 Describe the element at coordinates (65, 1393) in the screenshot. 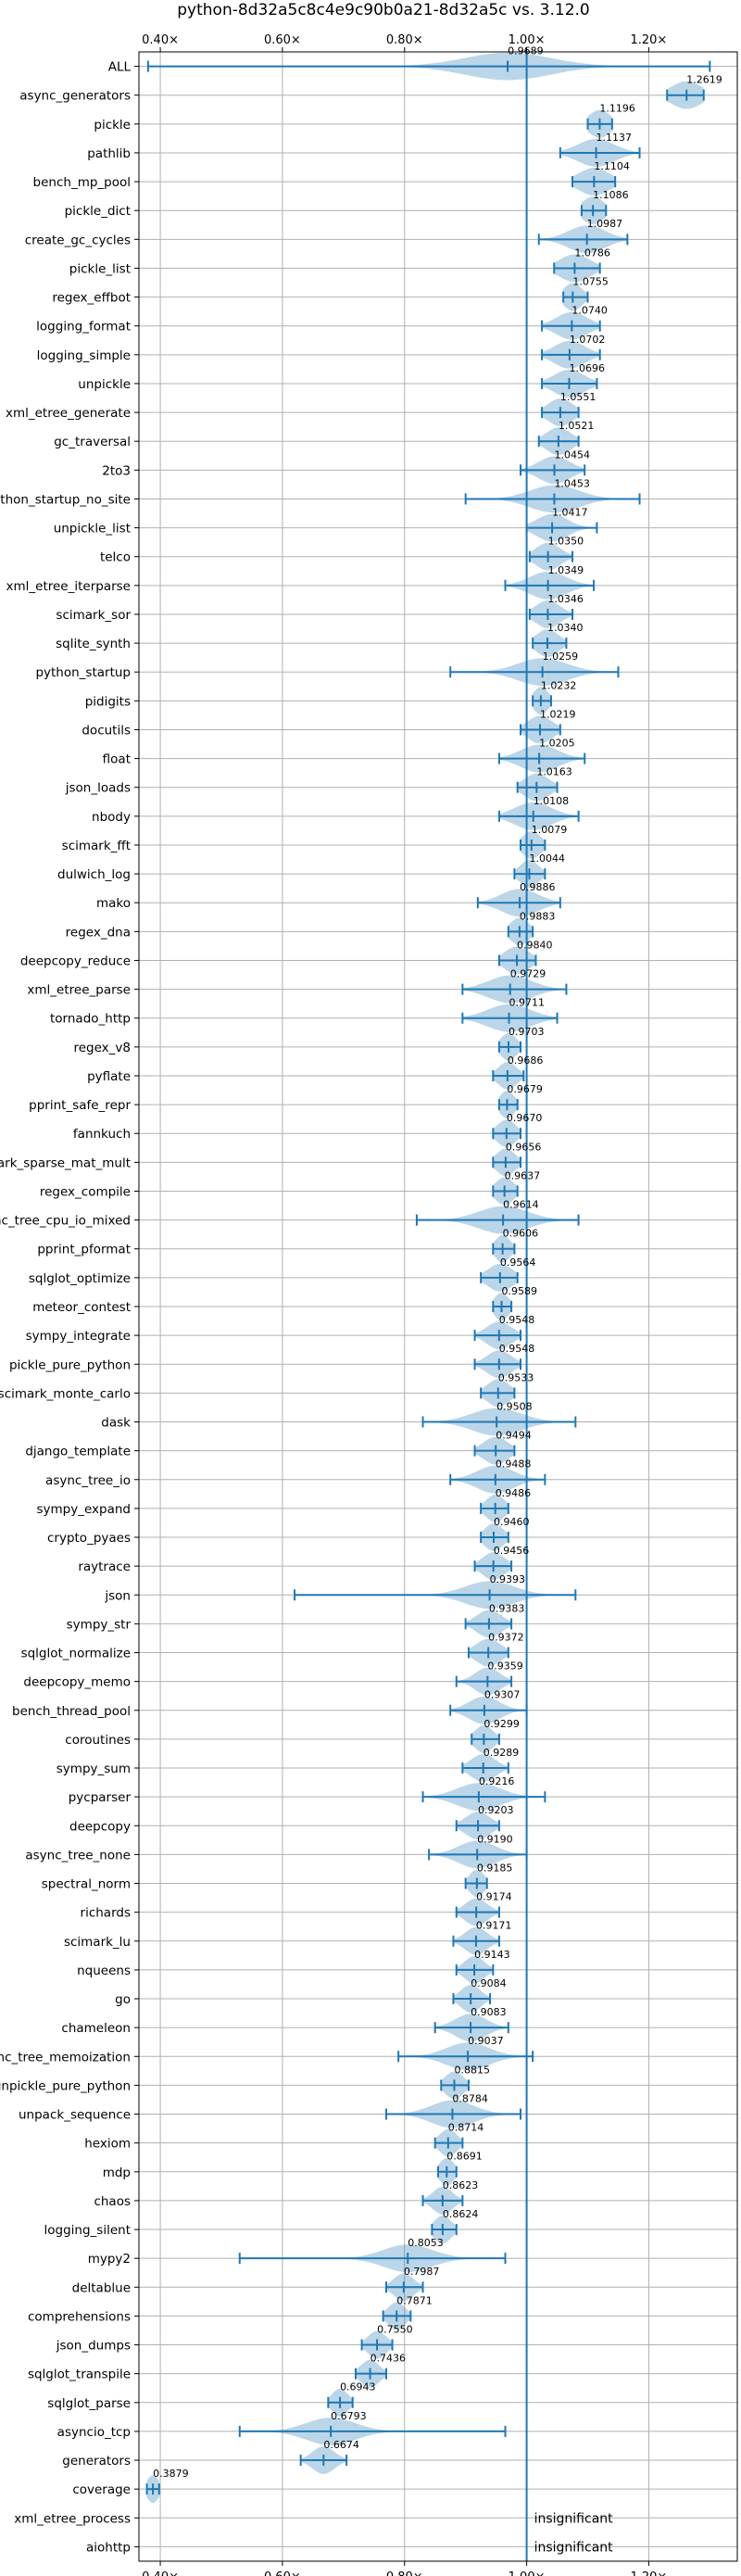

I see `y-tick-label-scimark-monte-carlo: scimark_monte_carlo` at that location.